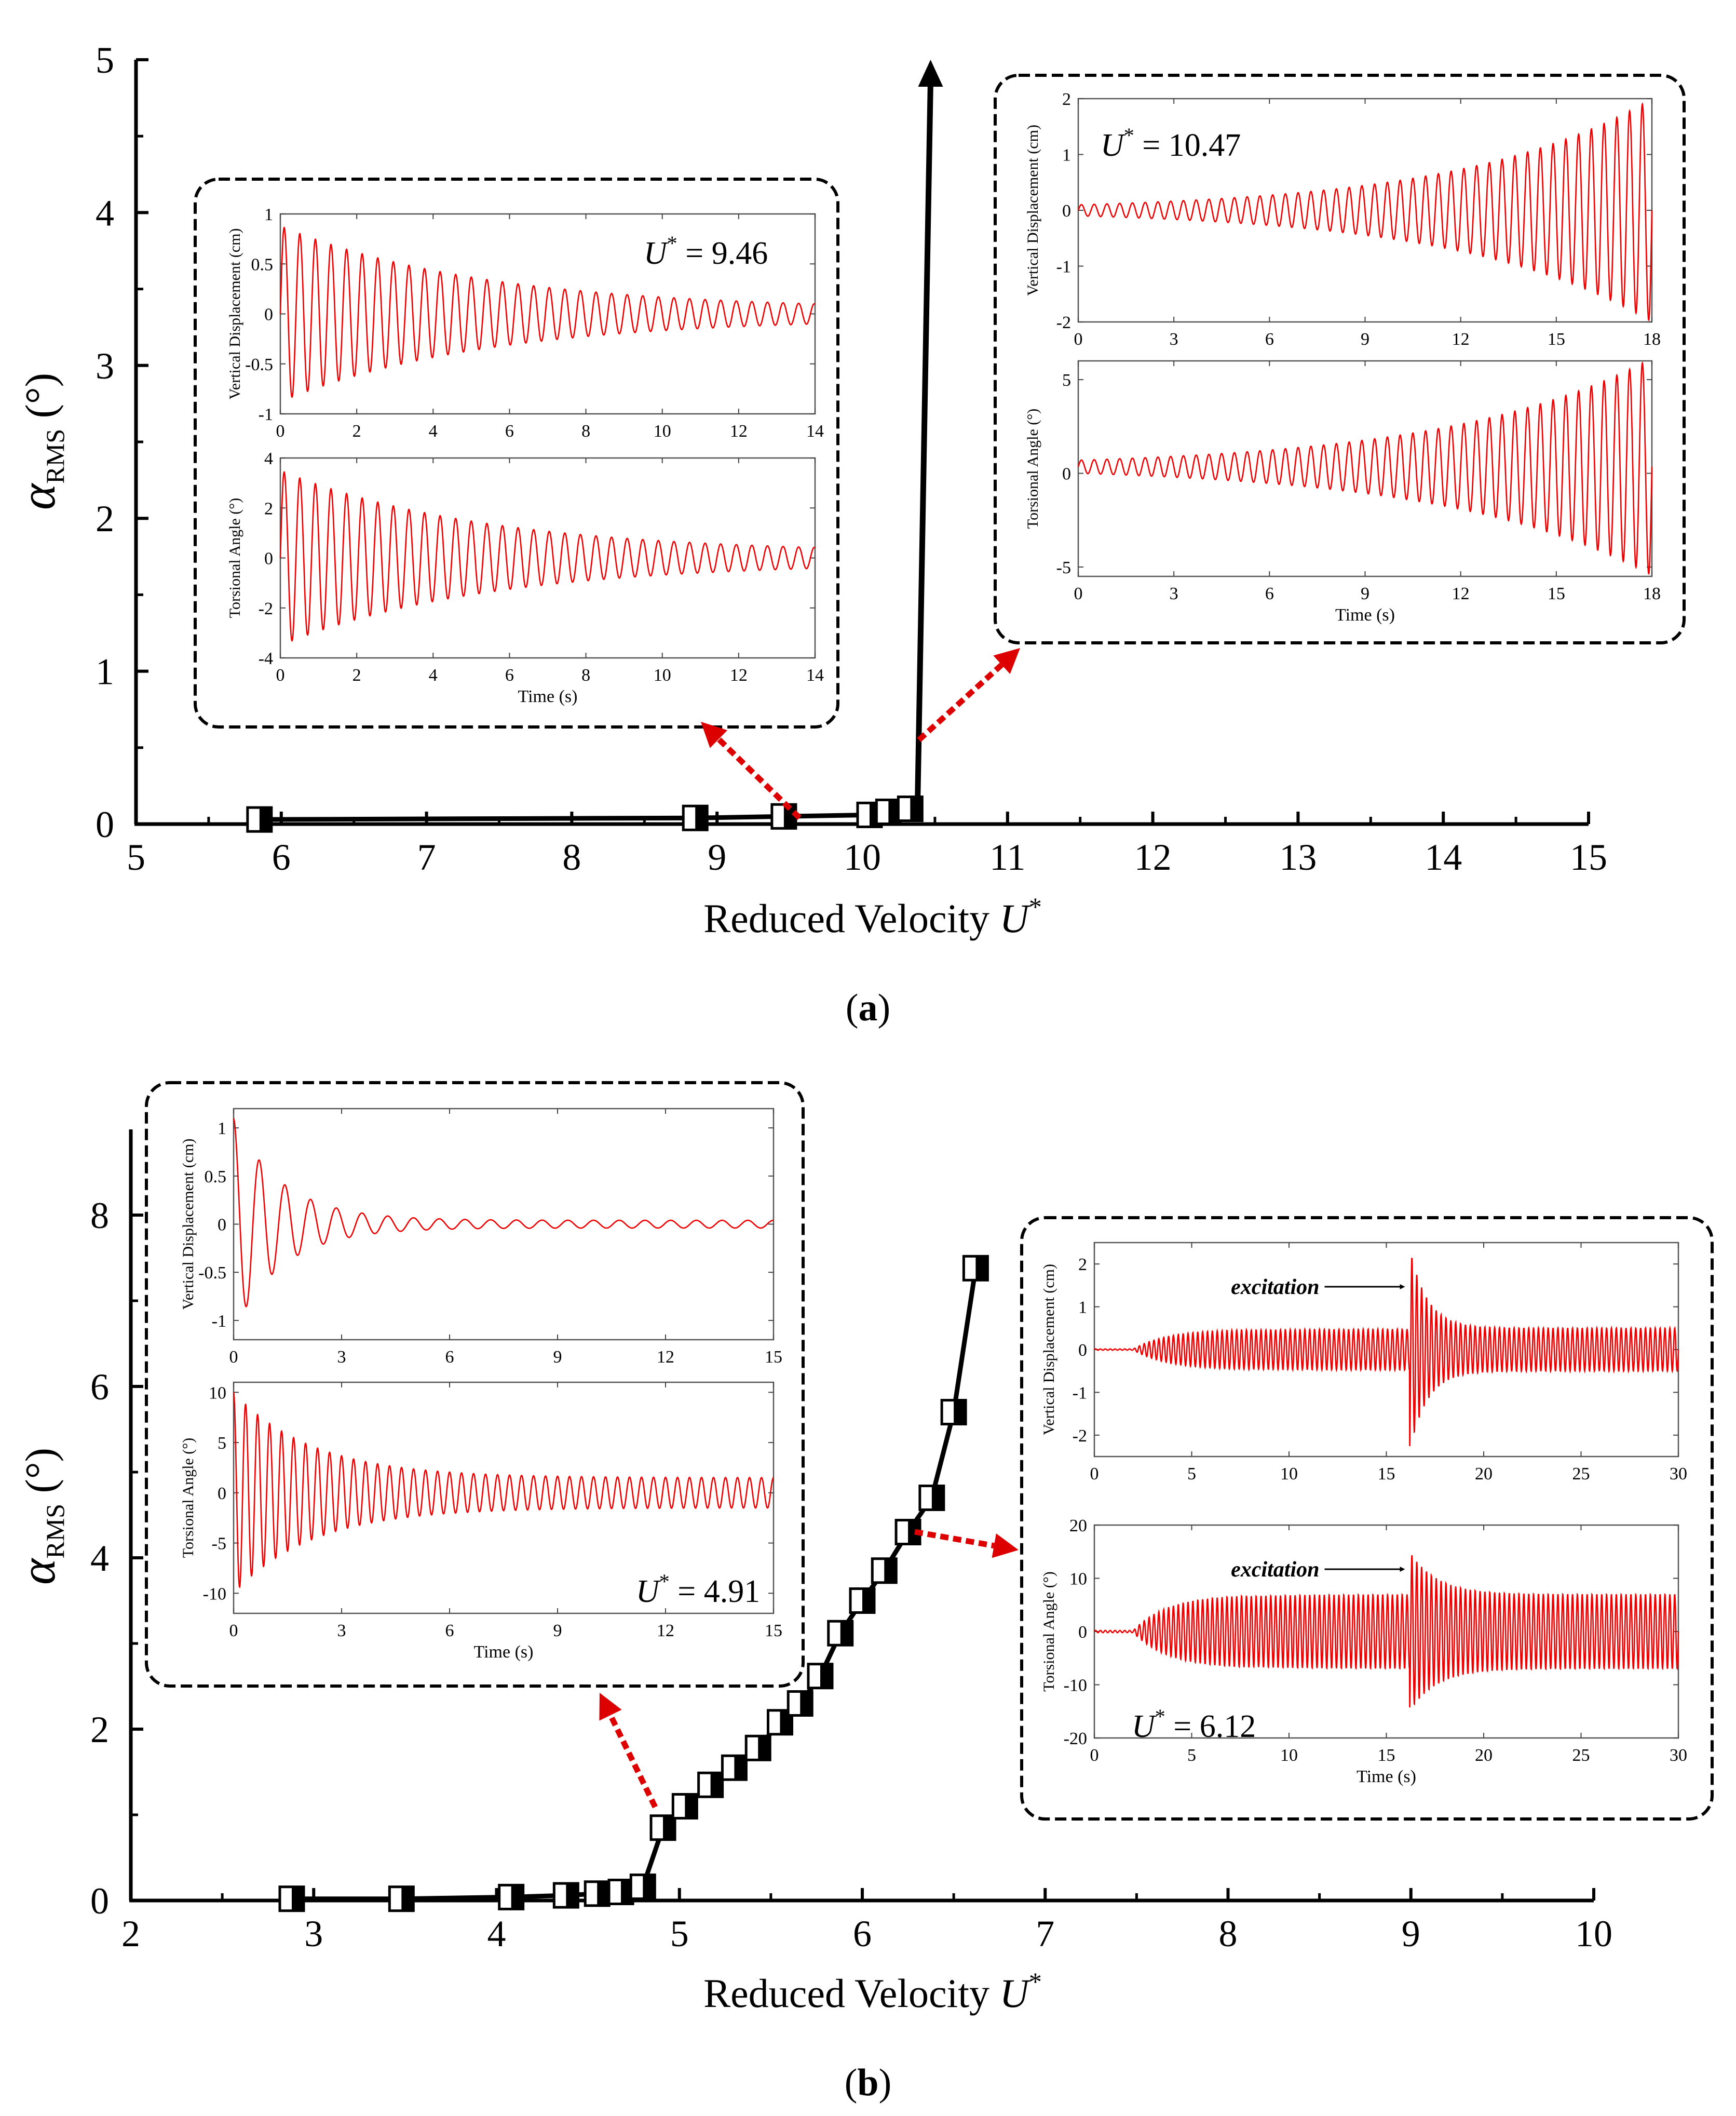  Describe the element at coordinates (739, 675) in the screenshot. I see `panel-a-inset-1-bottom-x-tick-label: 12` at that location.